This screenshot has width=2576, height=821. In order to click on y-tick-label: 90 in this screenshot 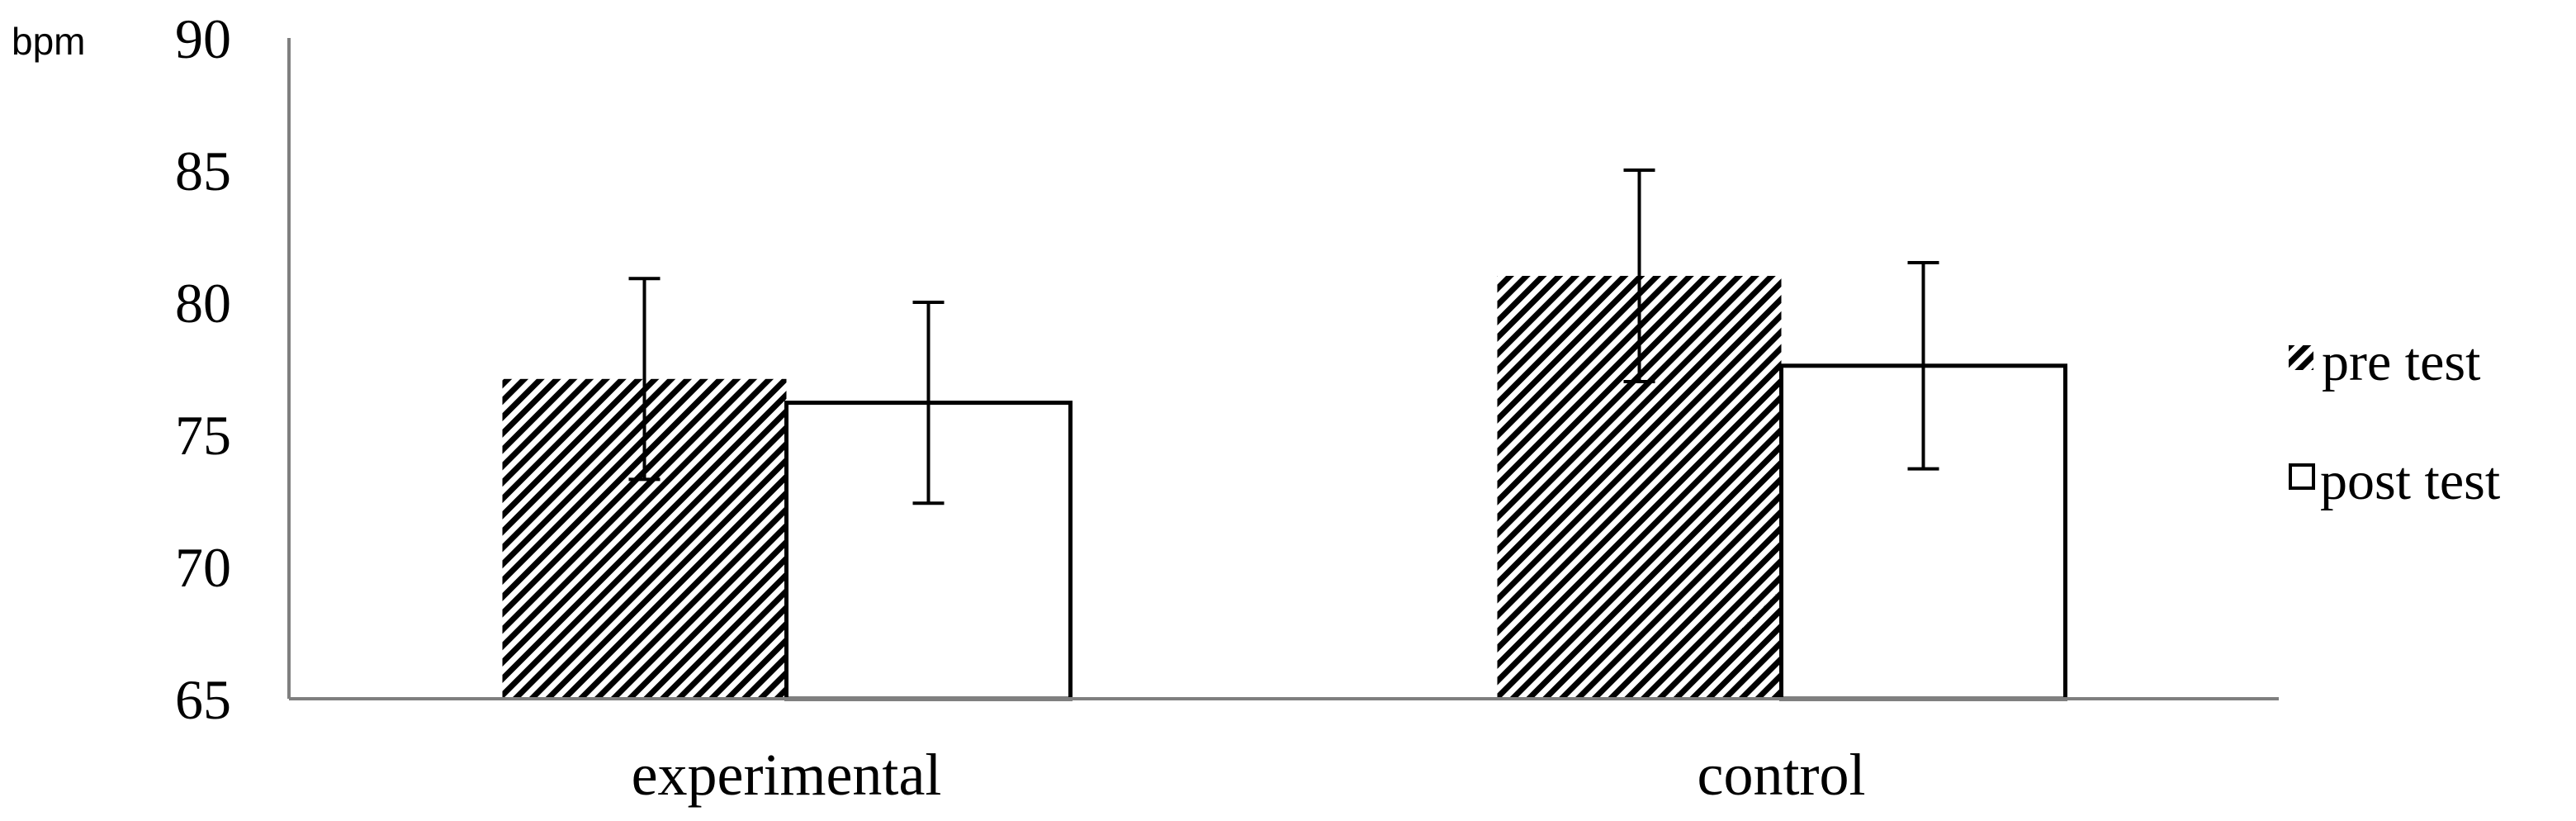, I will do `click(203, 38)`.